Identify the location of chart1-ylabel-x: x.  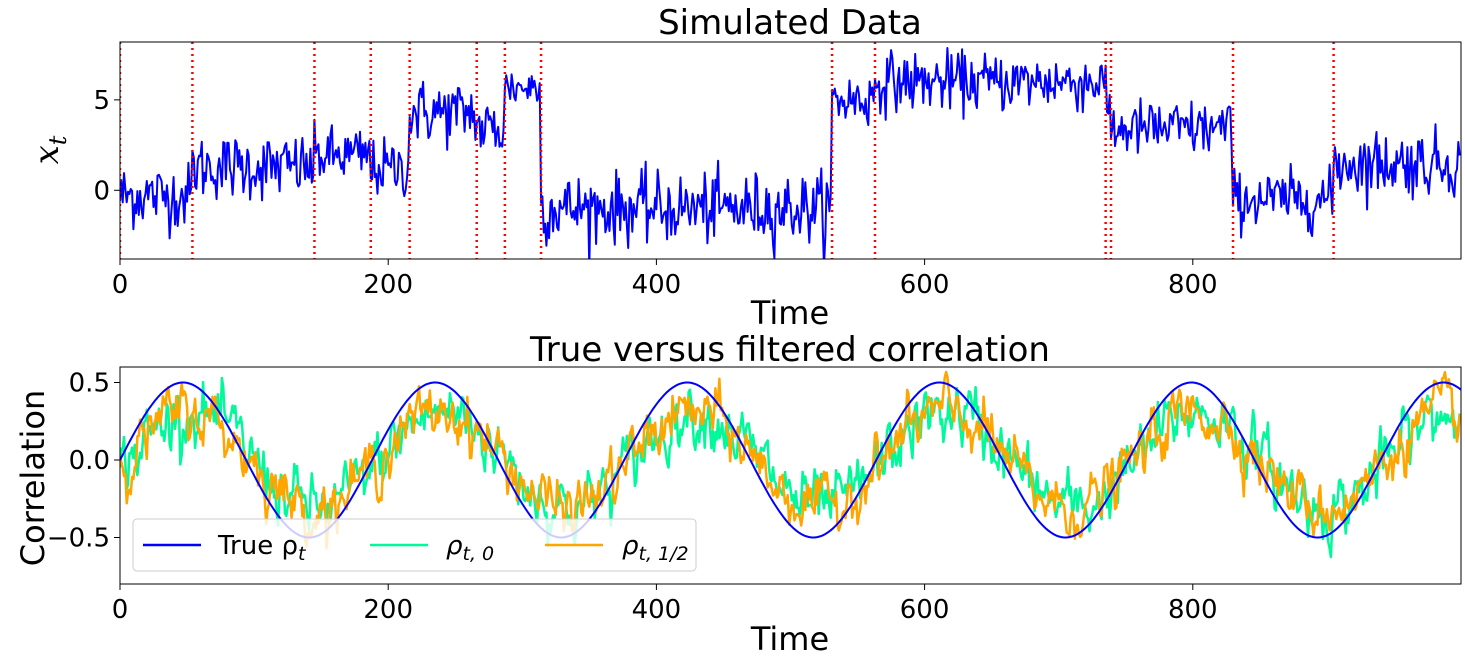
(47, 154).